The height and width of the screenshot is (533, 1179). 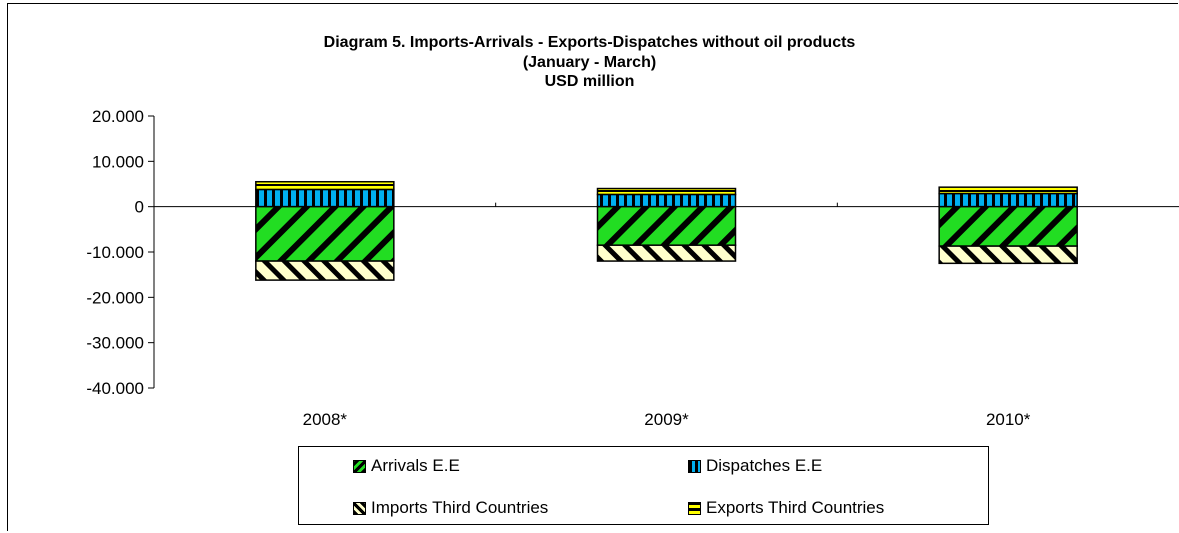 I want to click on legend-label-arrivals: Arrivals E.E, so click(x=415, y=465).